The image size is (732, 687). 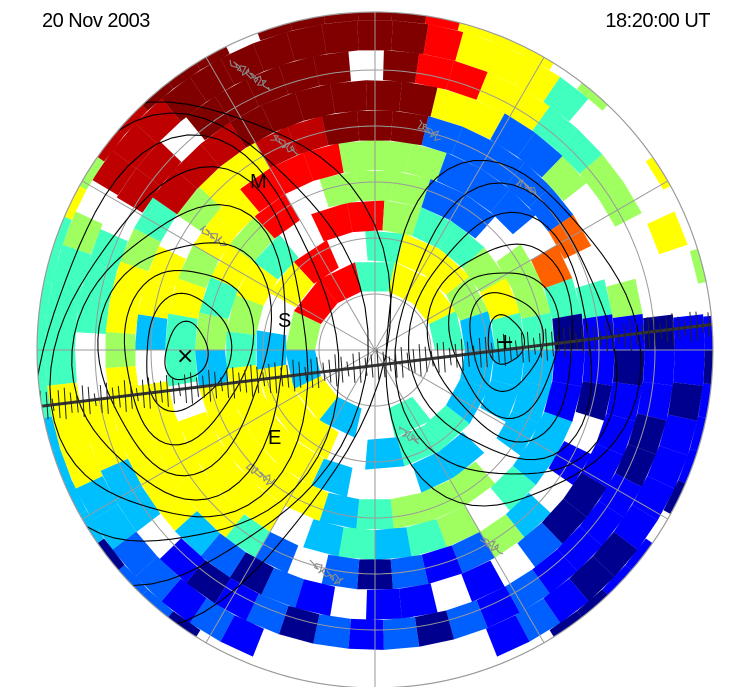 What do you see at coordinates (459, 204) in the screenshot?
I see `meridian-line` at bounding box center [459, 204].